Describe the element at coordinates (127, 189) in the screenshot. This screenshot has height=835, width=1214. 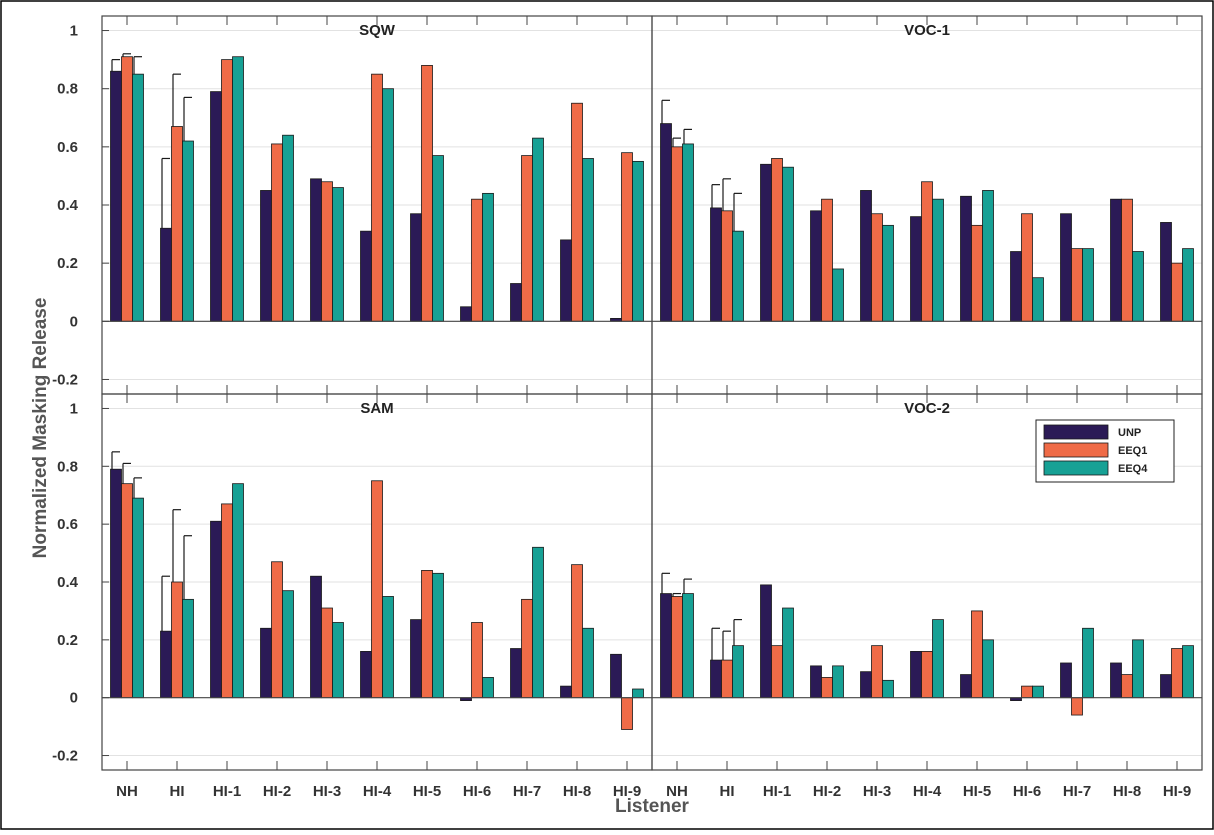
I see `bar-sqw-eeq1-nh` at that location.